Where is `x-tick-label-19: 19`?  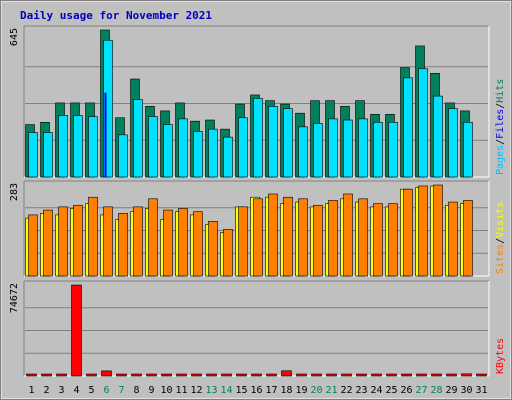 x-tick-label-19: 19 is located at coordinates (301, 390).